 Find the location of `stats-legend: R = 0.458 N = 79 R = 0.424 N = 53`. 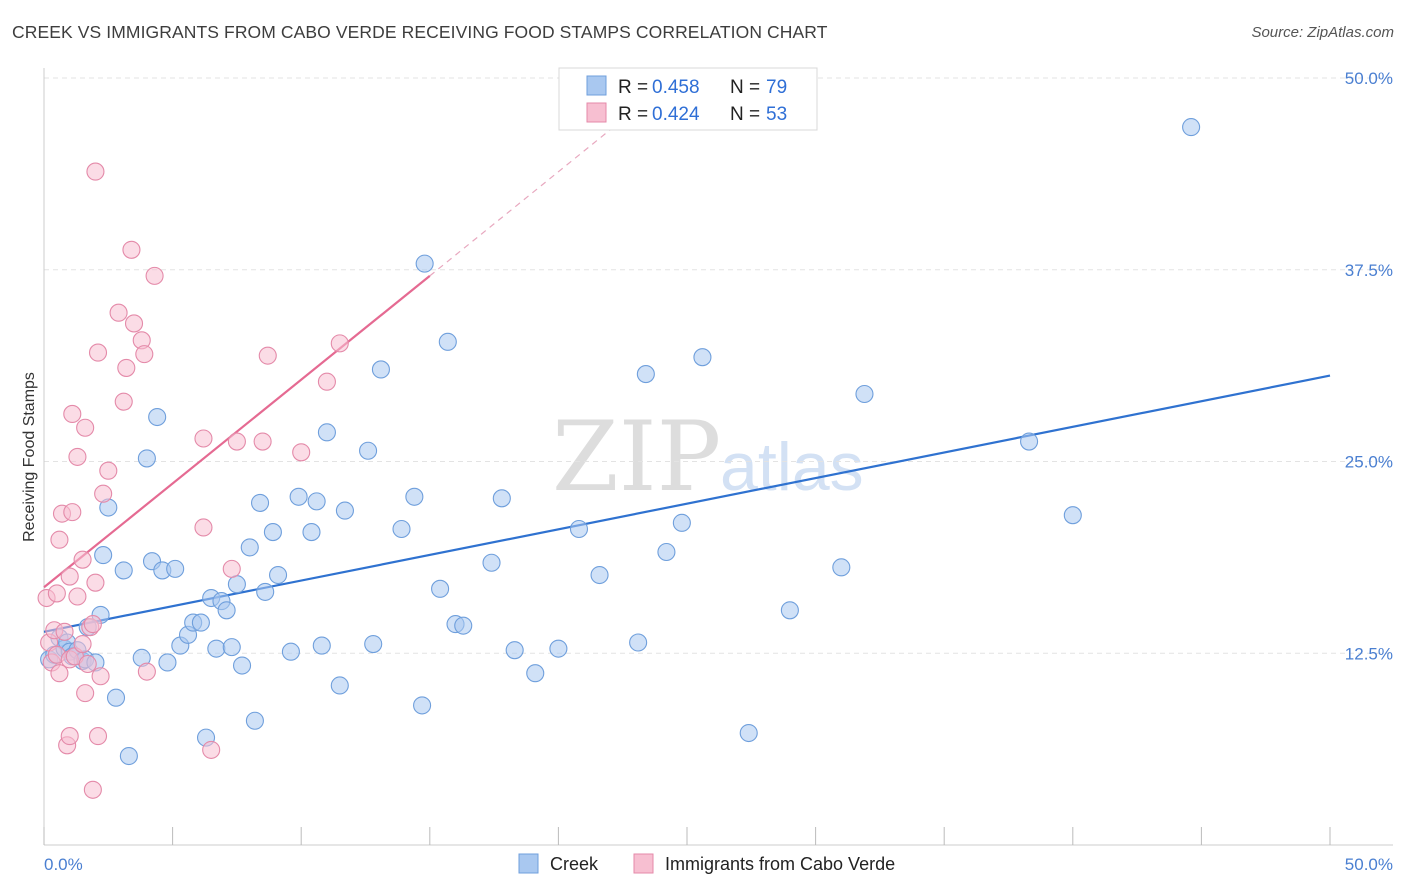

stats-legend: R = 0.458 N = 79 R = 0.424 N = 53 is located at coordinates (688, 99).